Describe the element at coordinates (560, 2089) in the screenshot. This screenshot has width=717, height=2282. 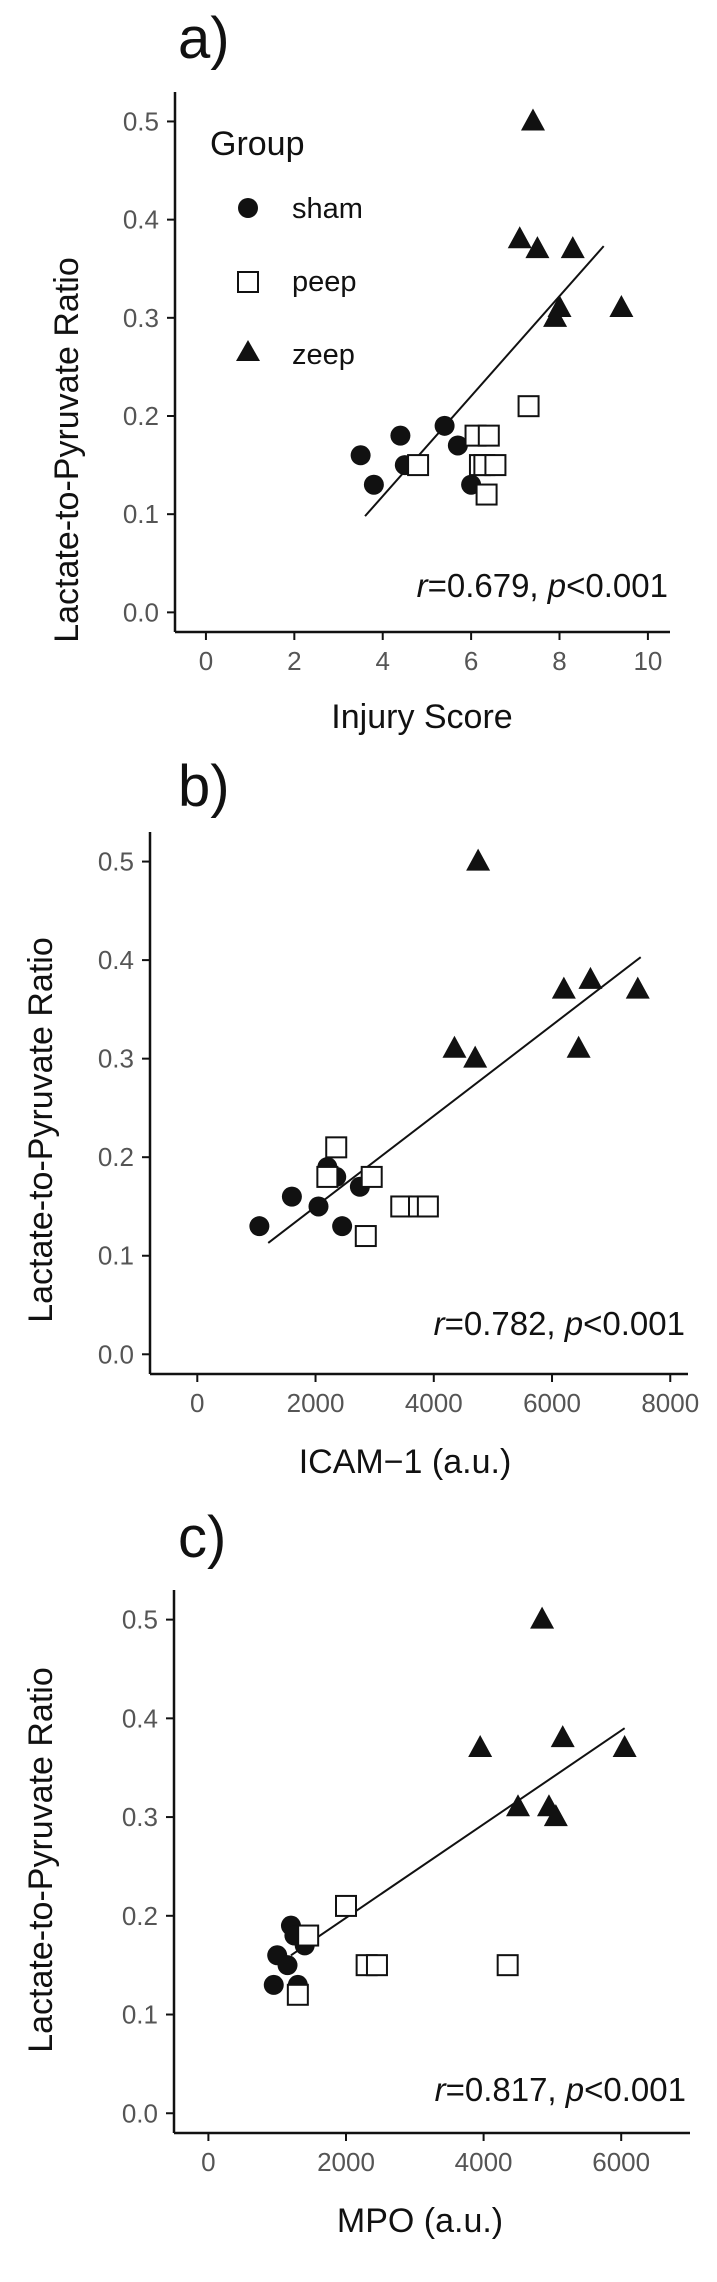
I see `correlation-annotation-c: r=0.817, p<0.001` at that location.